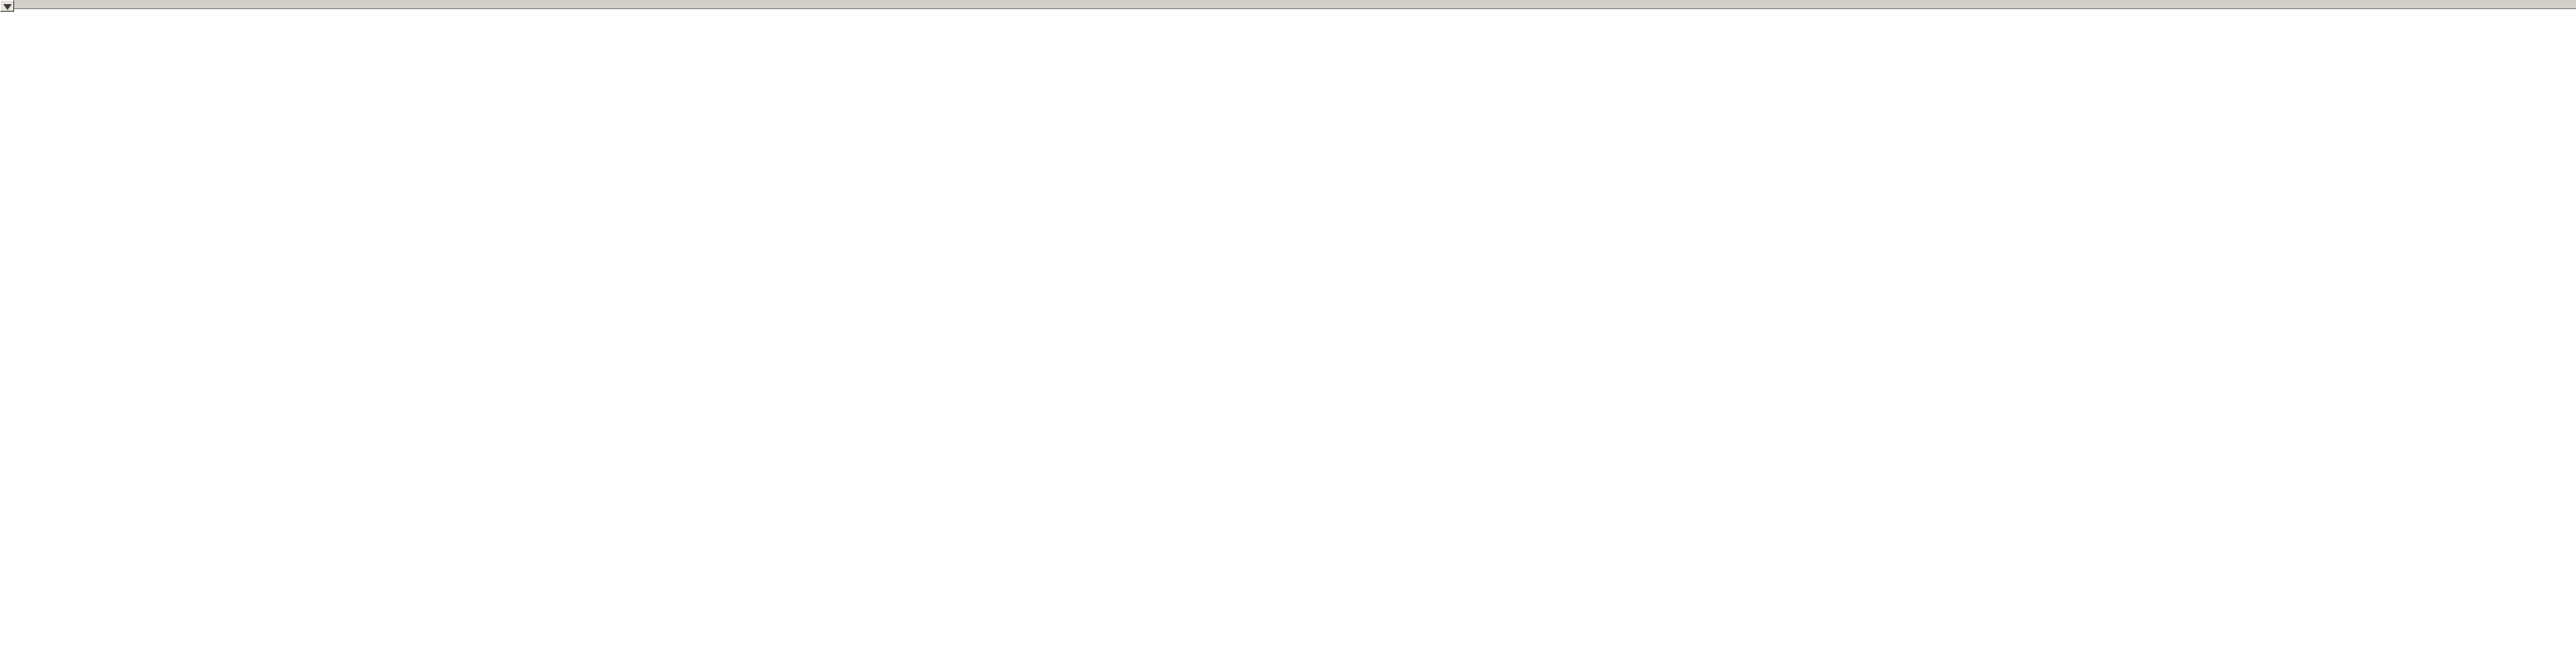 The height and width of the screenshot is (651, 2576). I want to click on chevron-down-icon, so click(7, 6).